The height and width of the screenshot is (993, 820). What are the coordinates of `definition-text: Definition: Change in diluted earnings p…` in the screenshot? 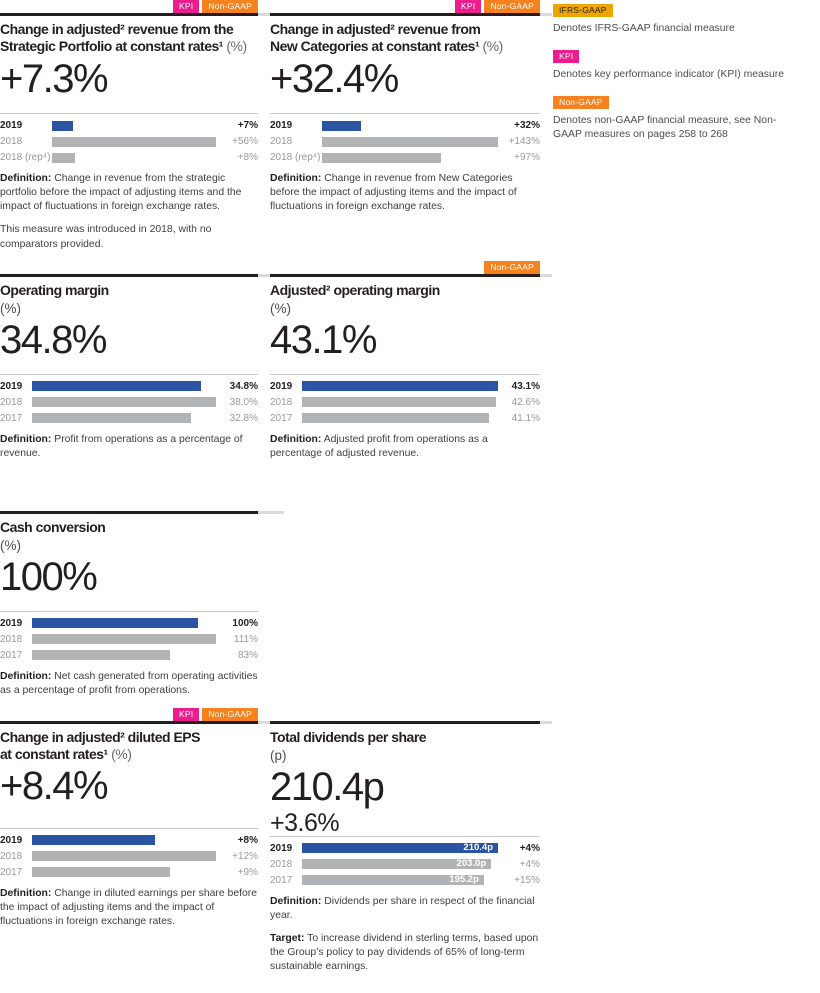 It's located at (129, 908).